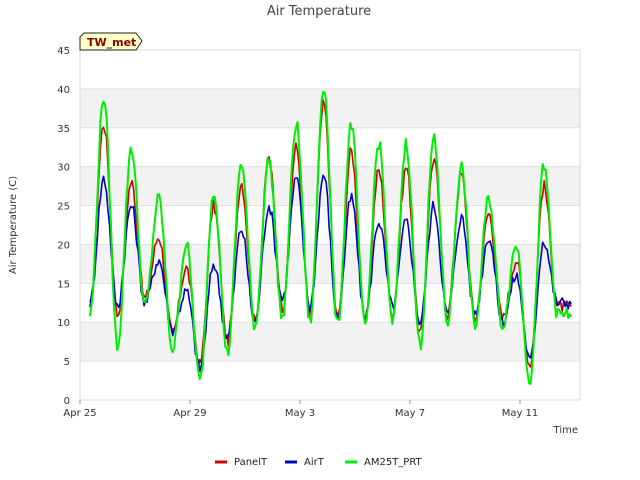 This screenshot has width=640, height=480. I want to click on y-tick-label: 40, so click(63, 90).